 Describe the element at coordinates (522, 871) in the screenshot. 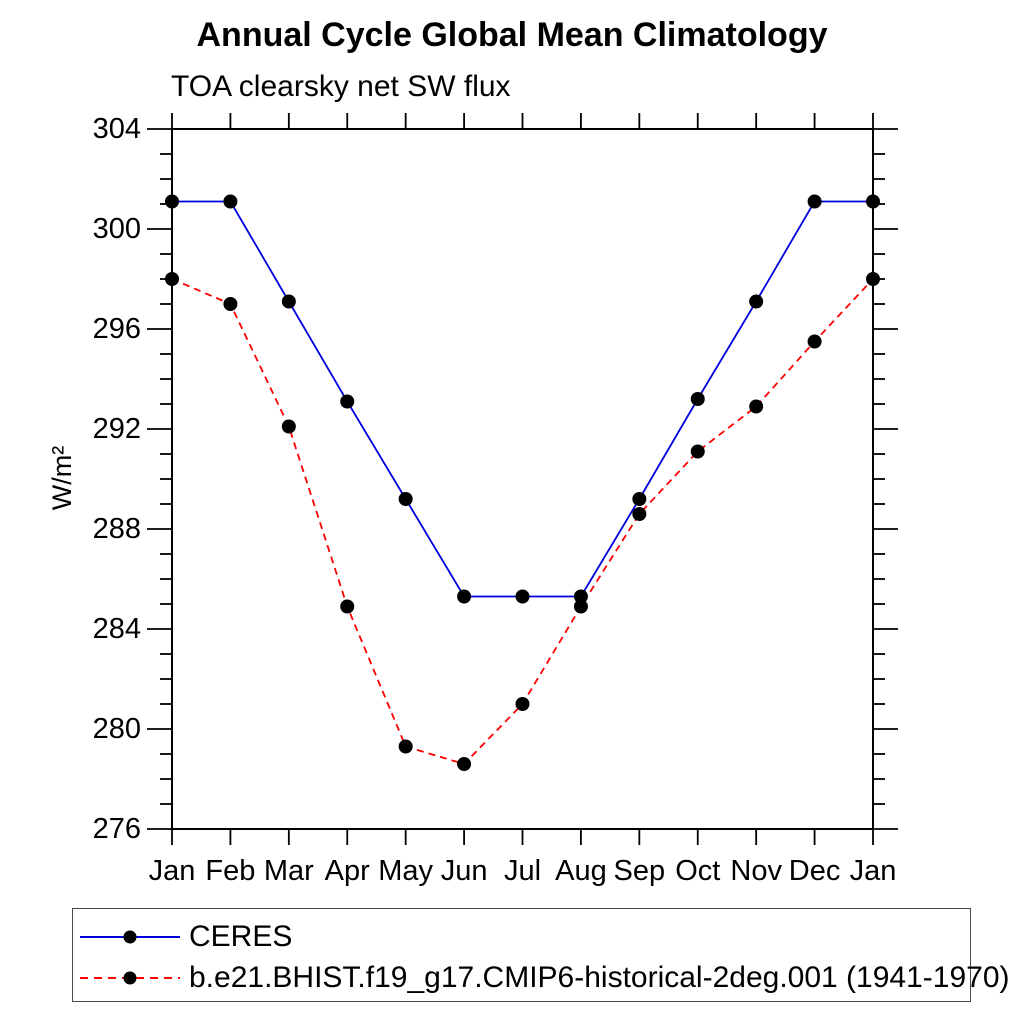

I see `x-tick-label: Jul` at that location.